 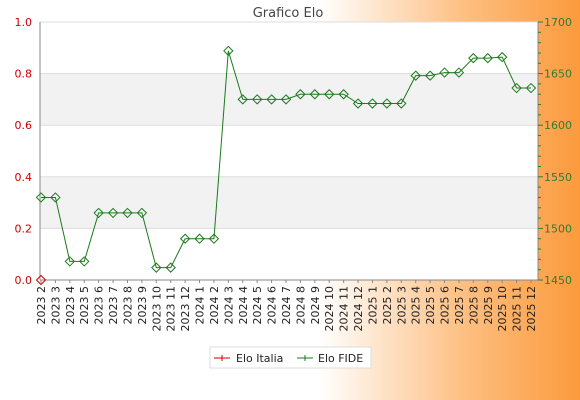 What do you see at coordinates (127, 305) in the screenshot?
I see `x-tick-label: 2023 8` at bounding box center [127, 305].